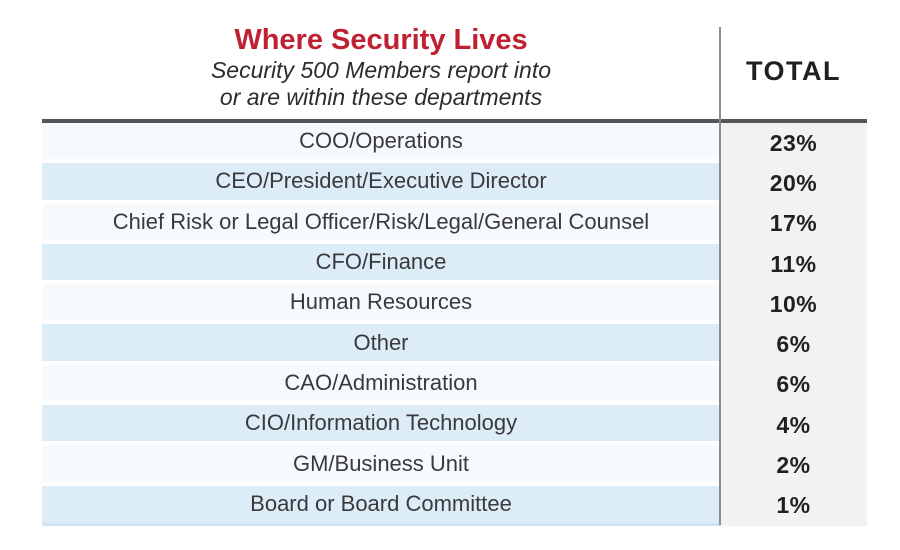  Describe the element at coordinates (793, 182) in the screenshot. I see `total-cell: 20%` at that location.